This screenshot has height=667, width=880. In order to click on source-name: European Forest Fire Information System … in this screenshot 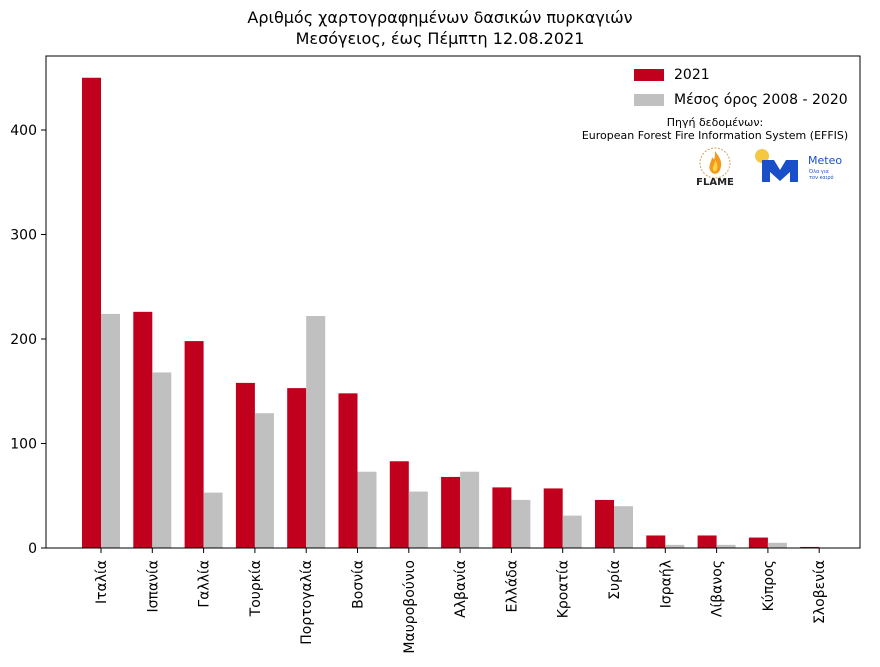, I will do `click(715, 135)`.